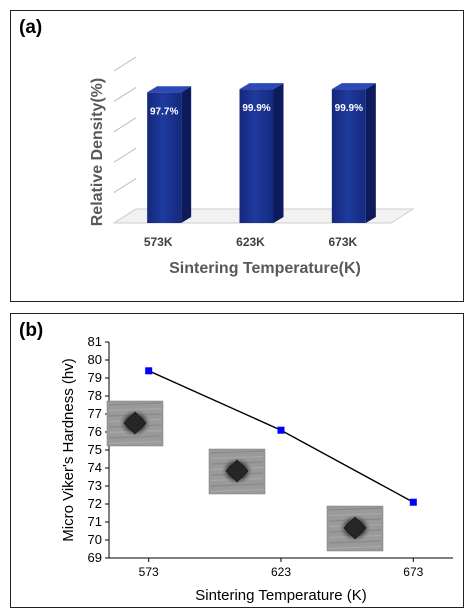  I want to click on panel-b-label: (b), so click(31, 330).